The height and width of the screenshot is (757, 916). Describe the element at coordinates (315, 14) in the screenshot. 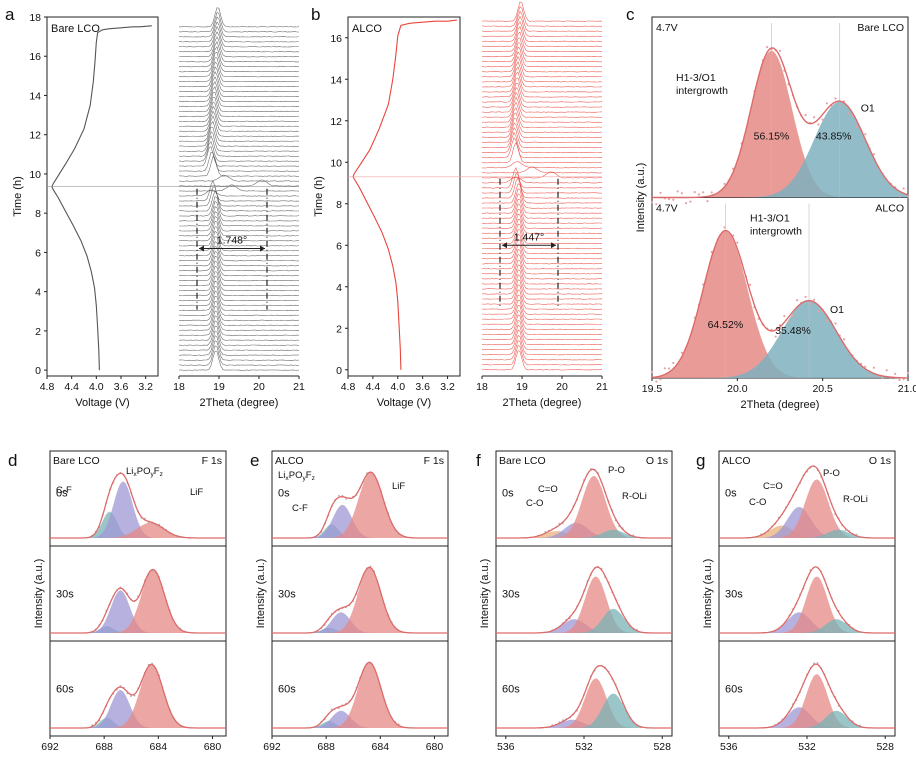

I see `panel-letter: b` at that location.